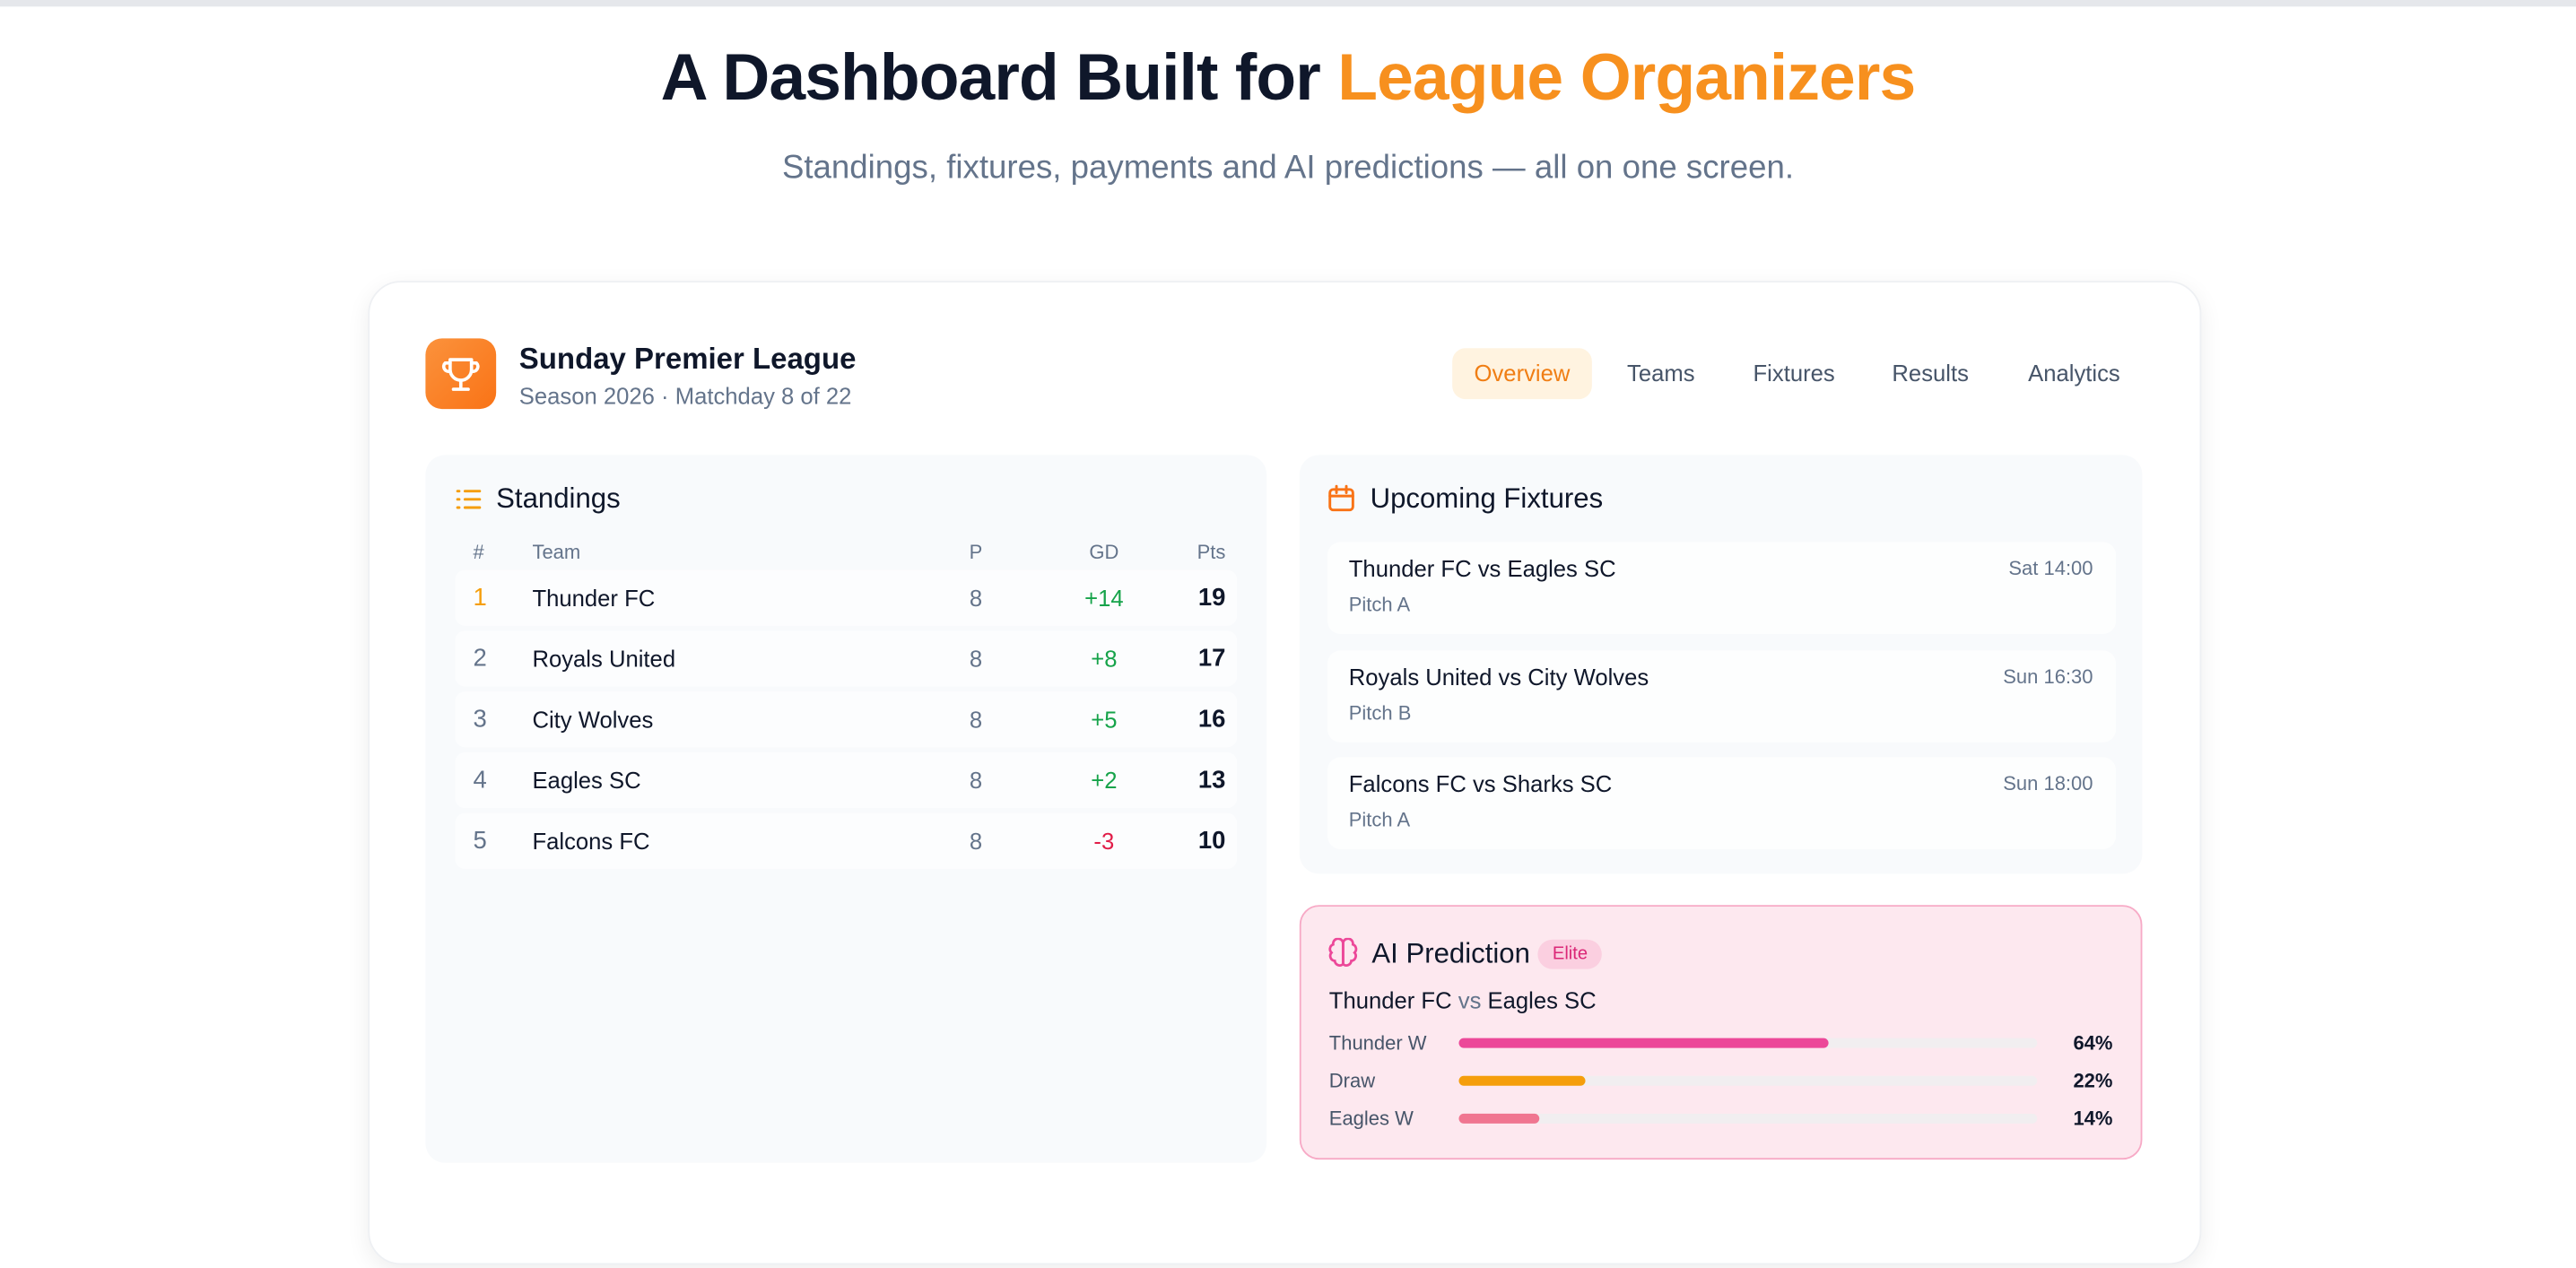  I want to click on points: 13, so click(1211, 780).